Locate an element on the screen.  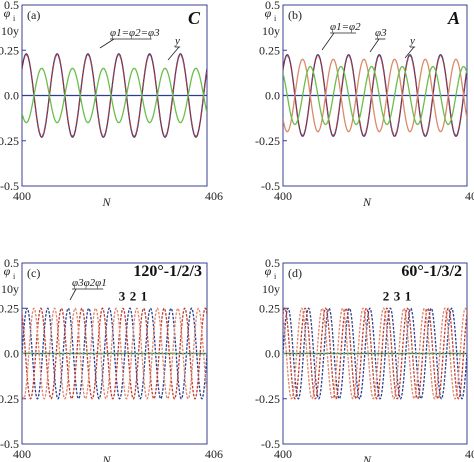
series-line-phi12_overlay is located at coordinates (375, 95).